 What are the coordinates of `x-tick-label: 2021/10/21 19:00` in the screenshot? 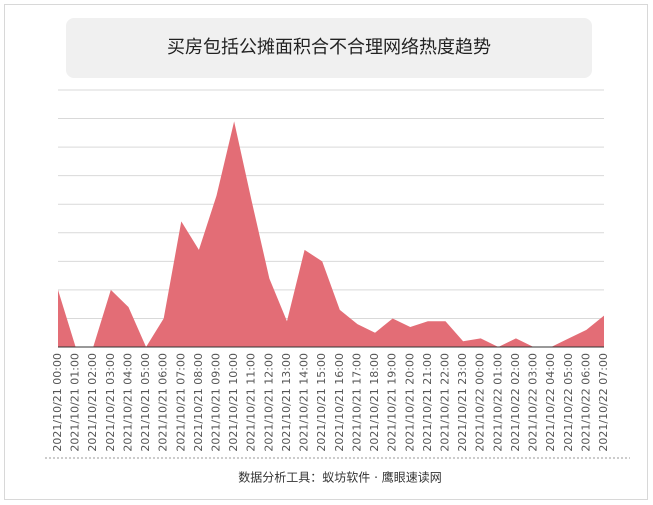 It's located at (392, 402).